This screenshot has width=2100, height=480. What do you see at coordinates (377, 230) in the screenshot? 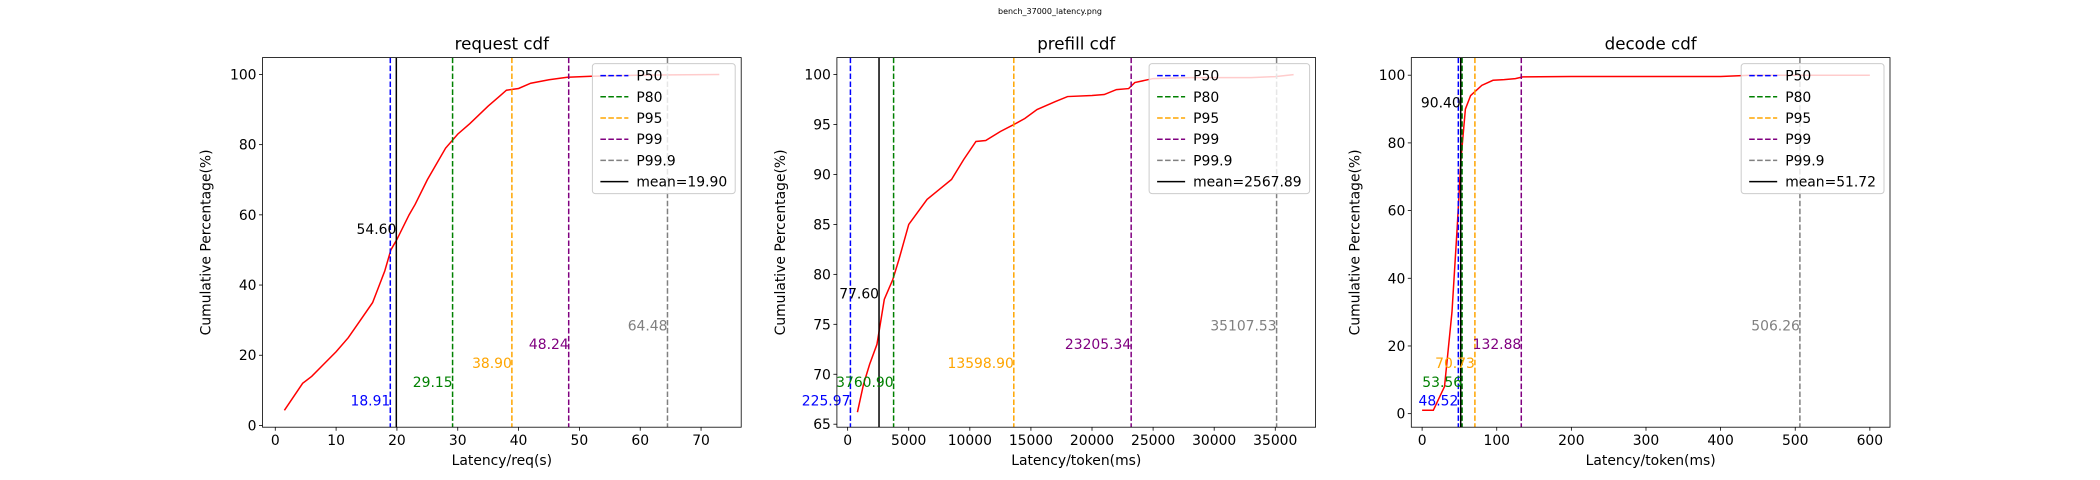
I see `mean-cdf-label: 54.60` at bounding box center [377, 230].